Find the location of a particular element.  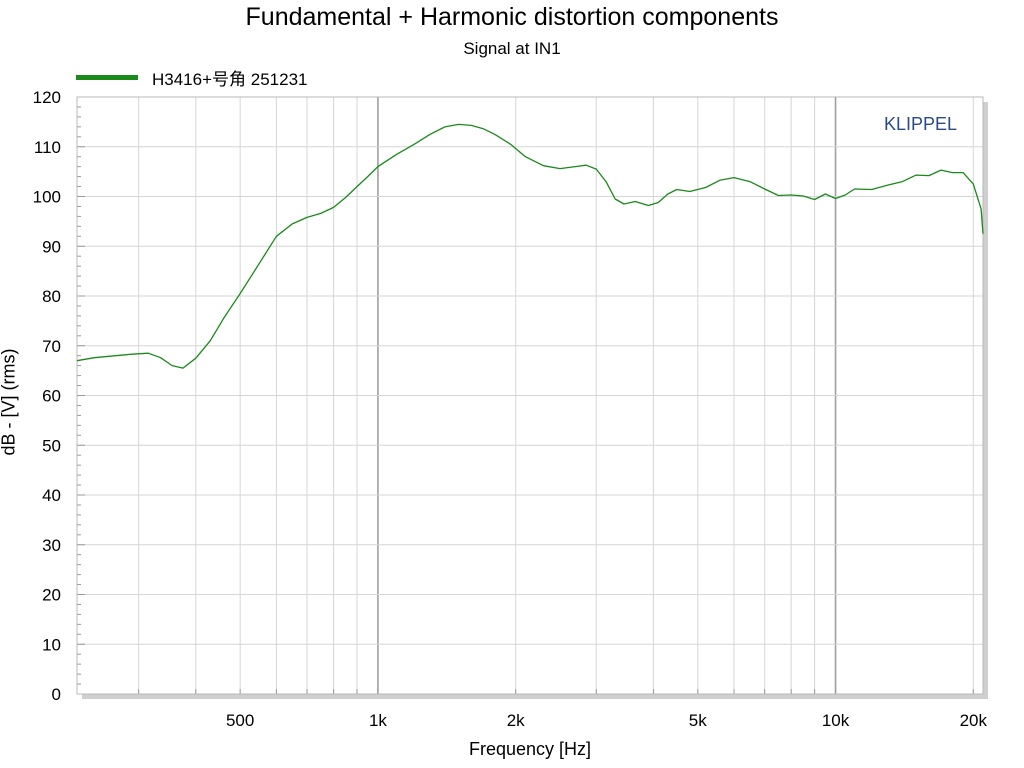

y-tick-label: 20 is located at coordinates (51, 595).